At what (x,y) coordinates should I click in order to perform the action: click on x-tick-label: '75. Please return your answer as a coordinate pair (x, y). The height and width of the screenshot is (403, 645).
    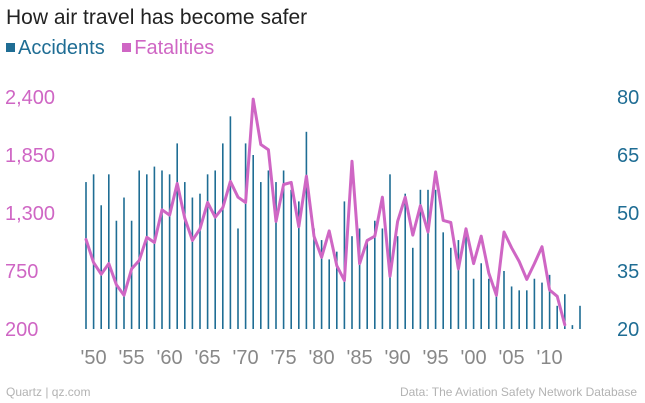
    Looking at the image, I should click on (284, 358).